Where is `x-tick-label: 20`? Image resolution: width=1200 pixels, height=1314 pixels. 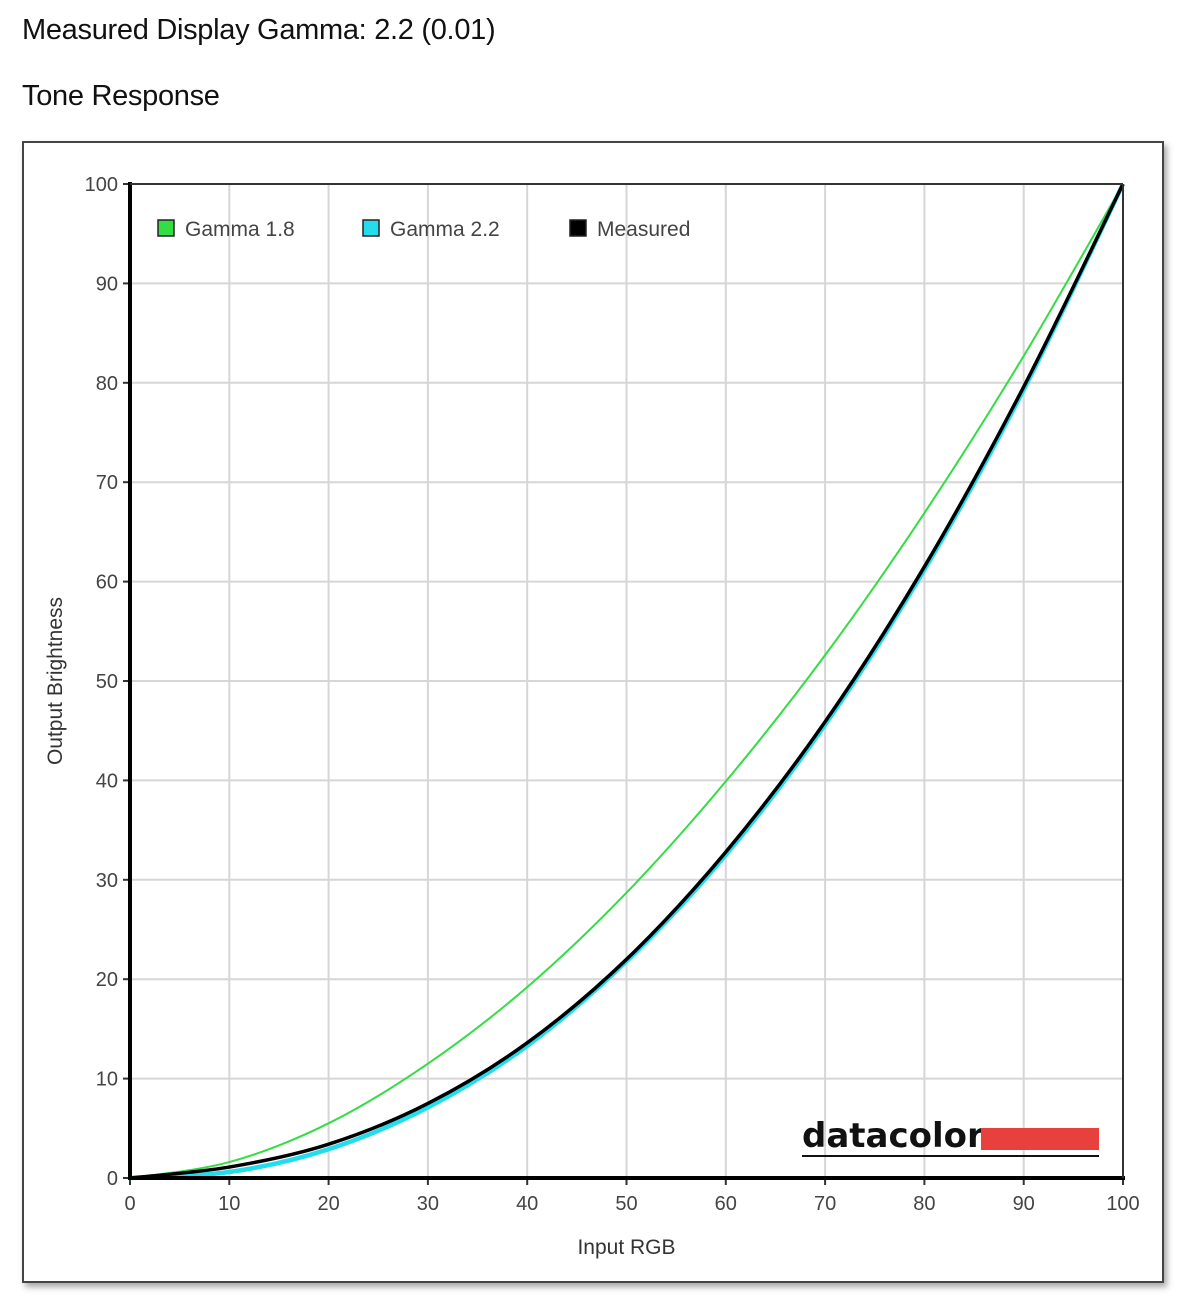 x-tick-label: 20 is located at coordinates (328, 1204).